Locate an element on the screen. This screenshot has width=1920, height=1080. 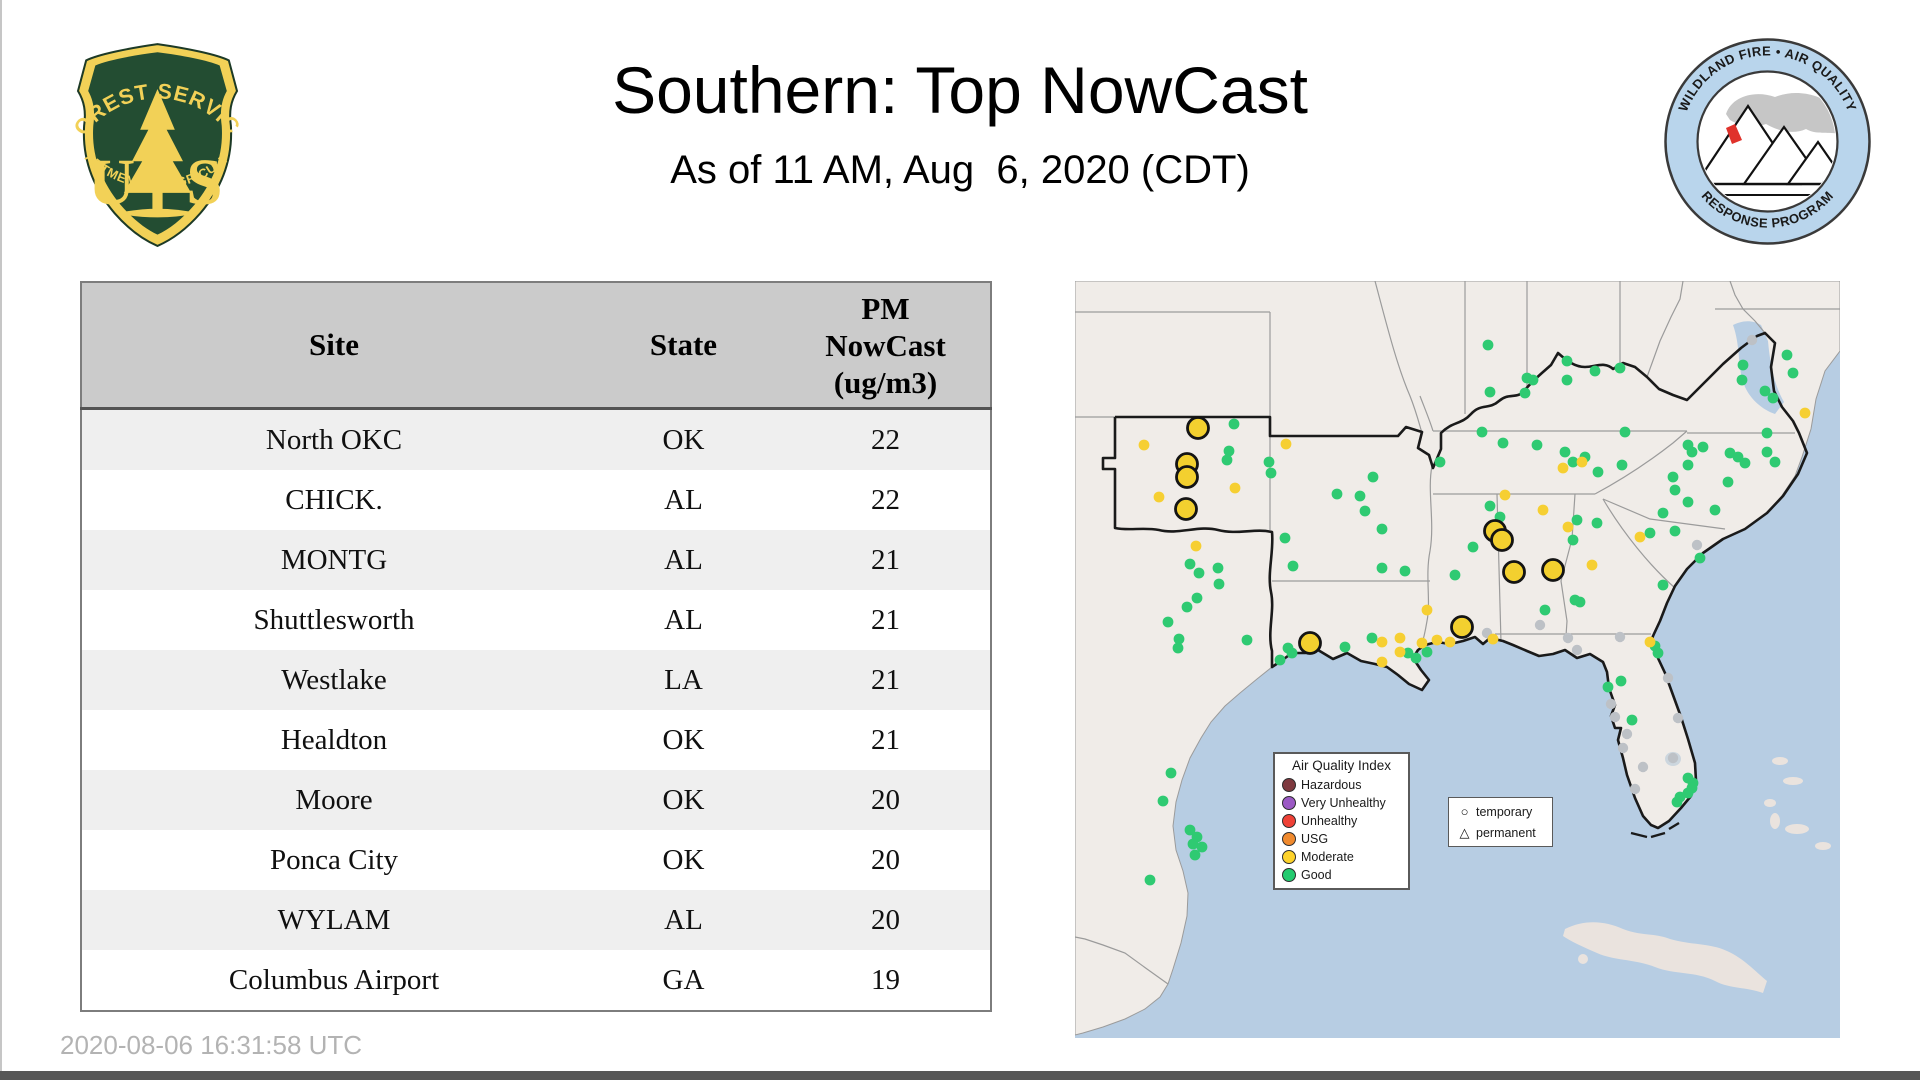
legend-color-icon is located at coordinates (1289, 803).